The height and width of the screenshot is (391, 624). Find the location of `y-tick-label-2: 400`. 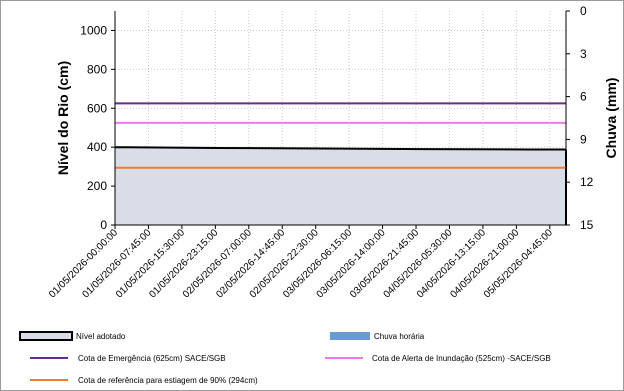

y-tick-label-2: 400 is located at coordinates (97, 147).